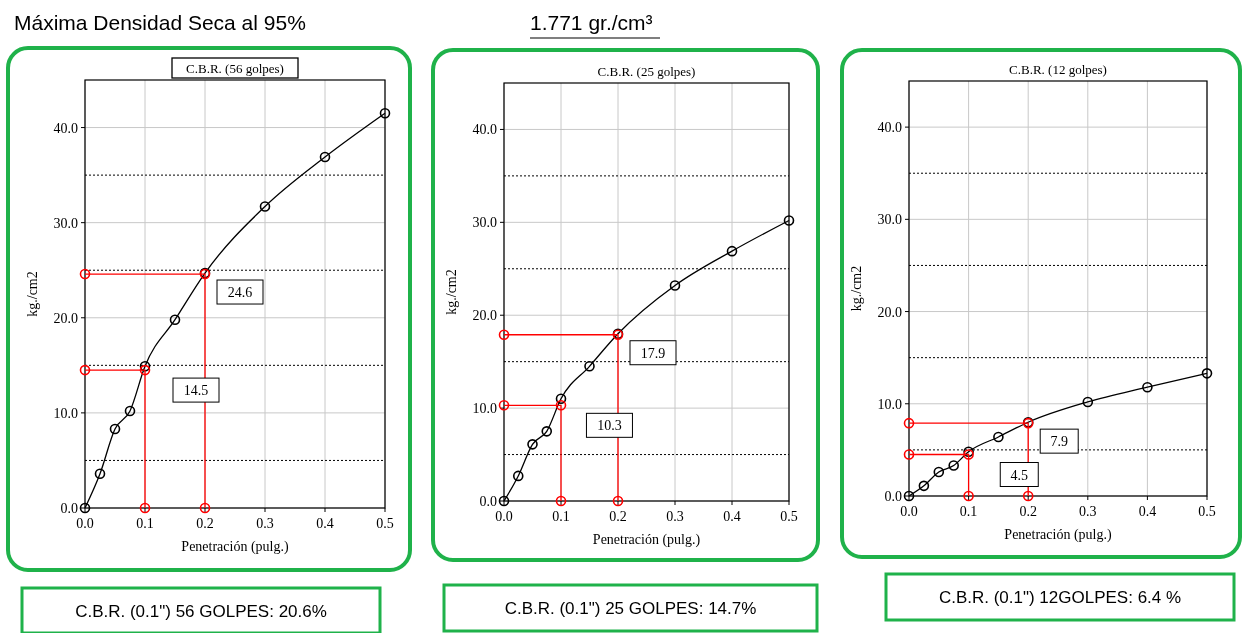 Image resolution: width=1246 pixels, height=633 pixels. Describe the element at coordinates (1059, 442) in the screenshot. I see `annotation: 7.9` at that location.